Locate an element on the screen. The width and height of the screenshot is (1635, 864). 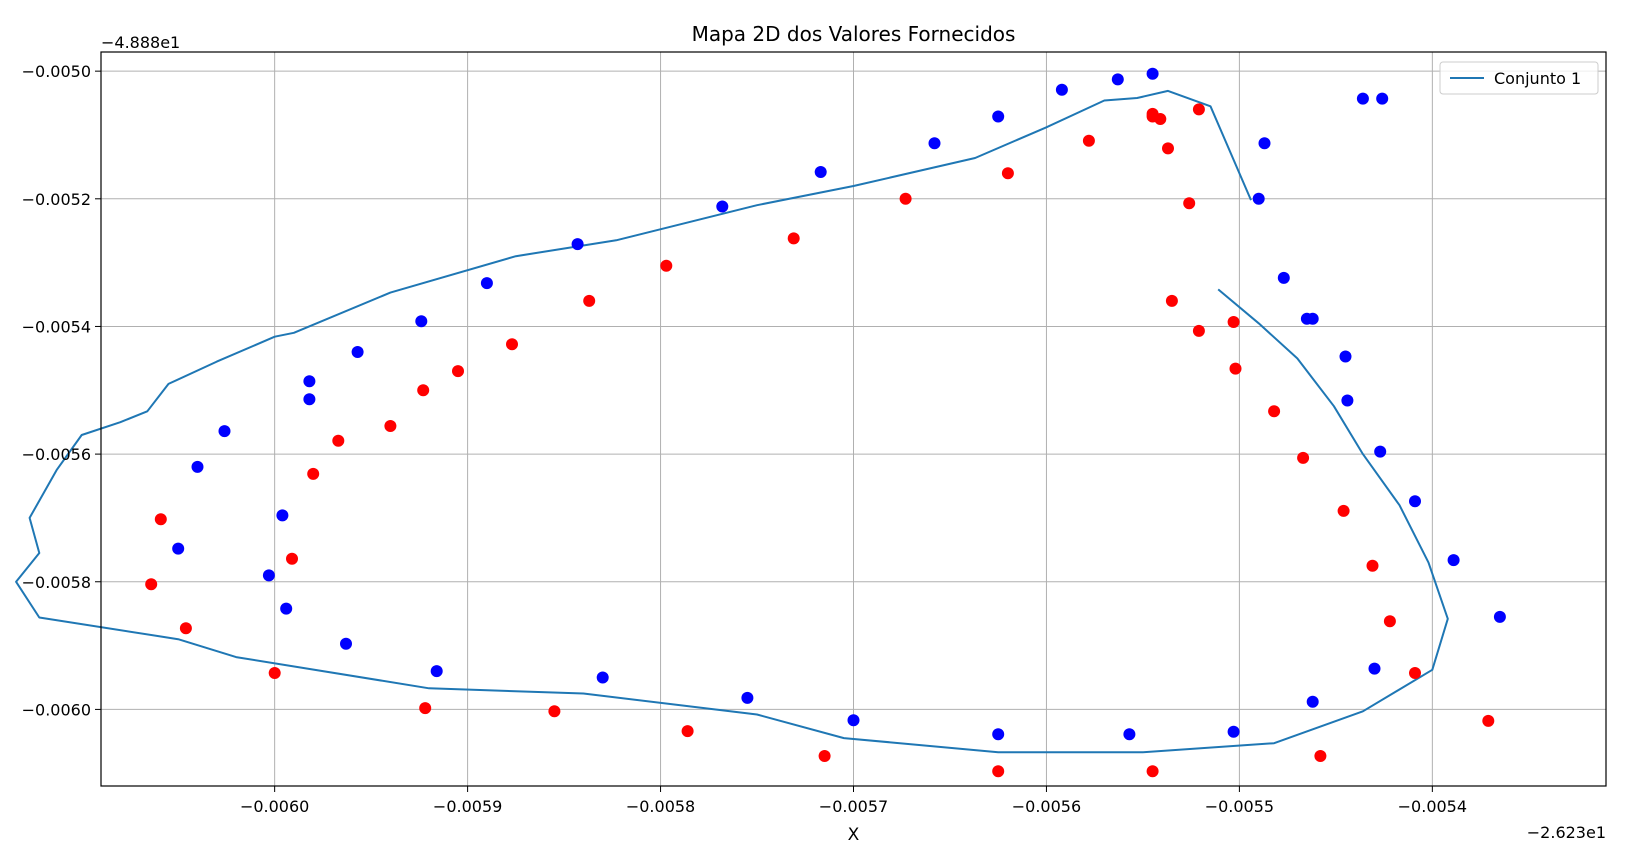
y-tick-label: −0.0060 is located at coordinates (56, 709).